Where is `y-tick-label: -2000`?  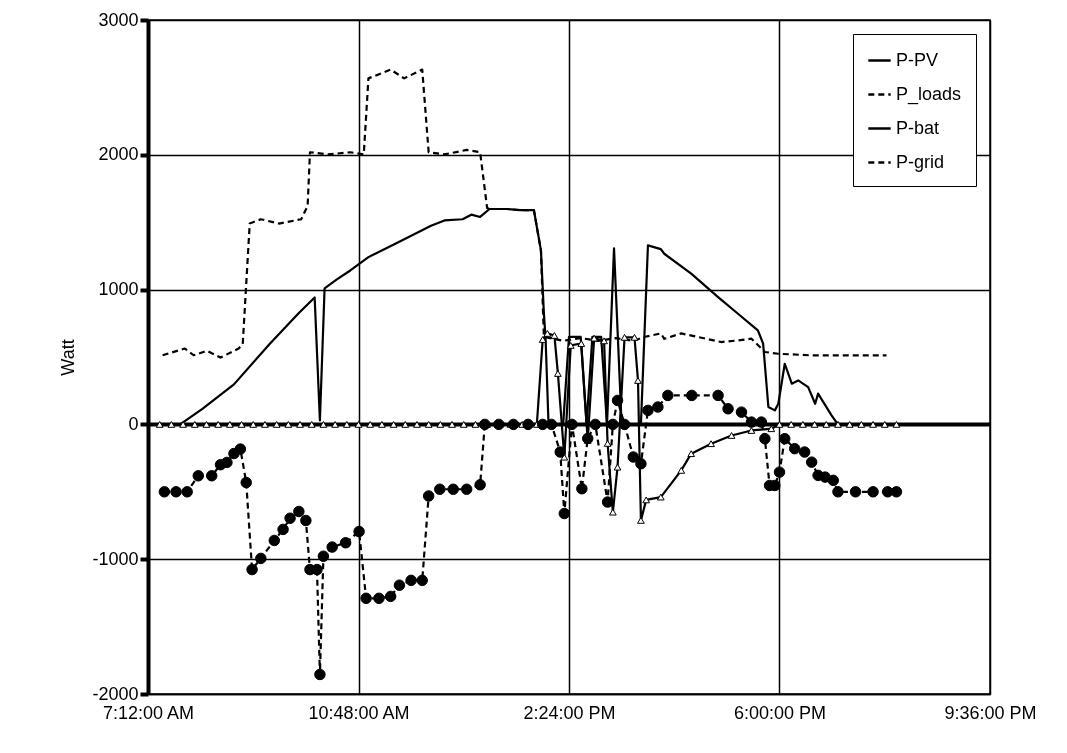
y-tick-label: -2000 is located at coordinates (115, 693).